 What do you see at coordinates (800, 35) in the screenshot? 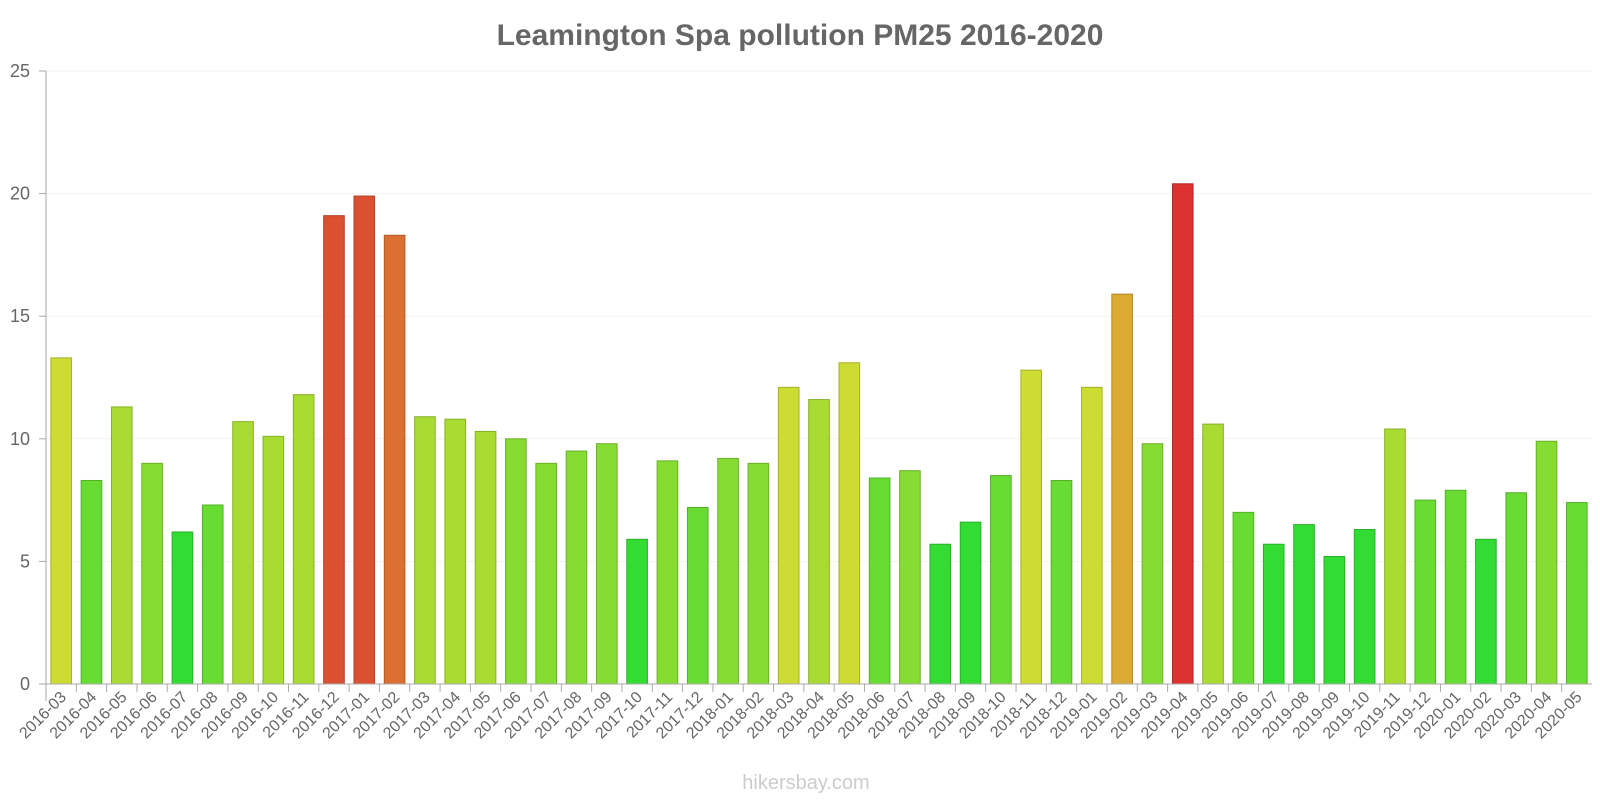
I see `chart-title: Leamington Spa pollution PM25 2016-2020` at bounding box center [800, 35].